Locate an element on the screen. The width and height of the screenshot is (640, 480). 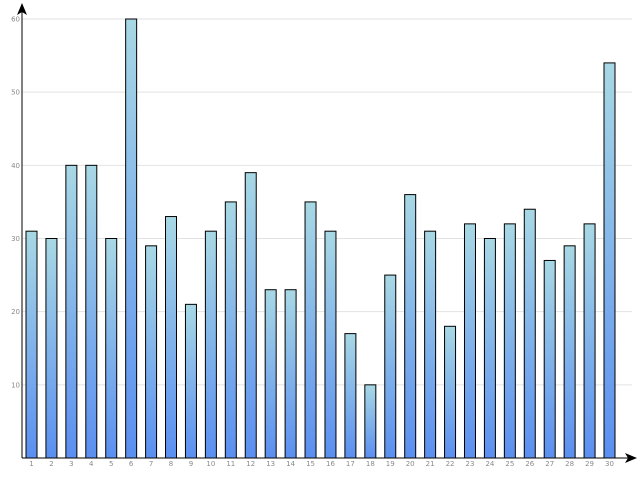
y-tick-label: 30 is located at coordinates (15, 239).